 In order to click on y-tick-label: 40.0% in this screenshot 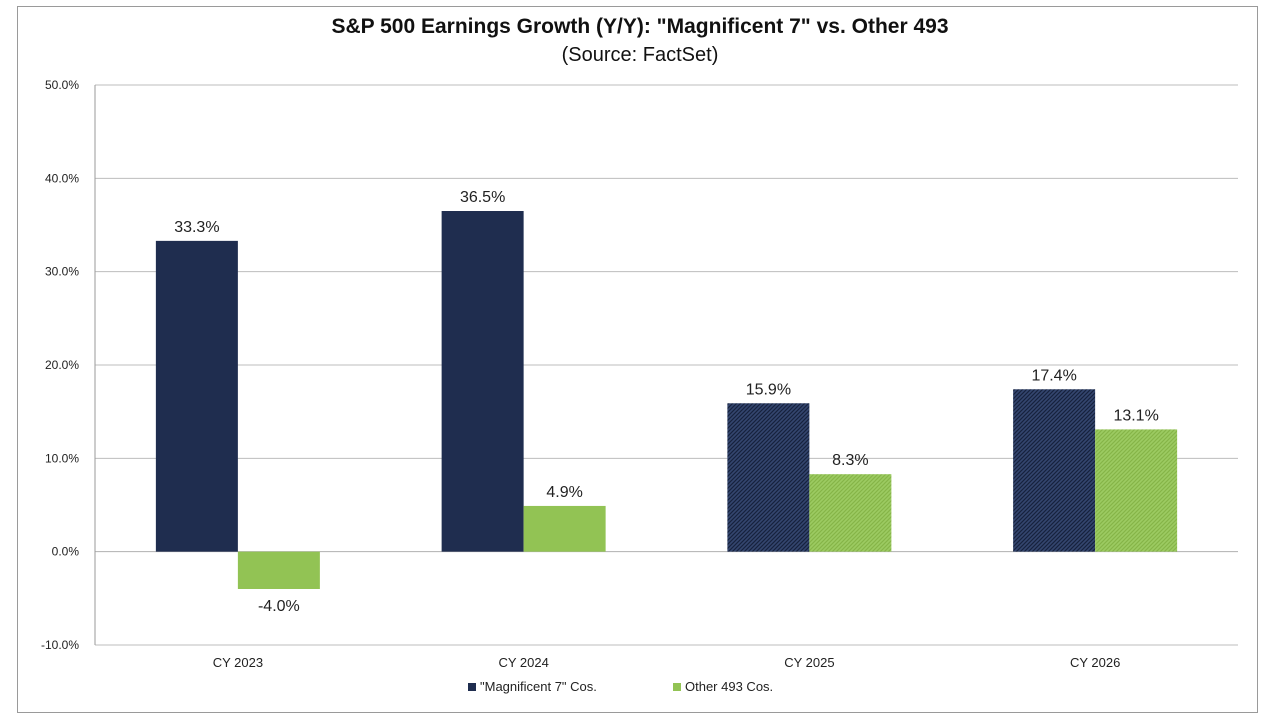, I will do `click(62, 178)`.